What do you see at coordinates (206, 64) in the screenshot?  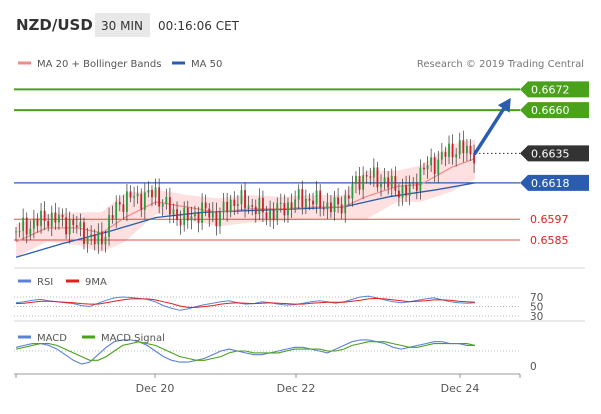 I see `legend-ma50-label: MA 50` at bounding box center [206, 64].